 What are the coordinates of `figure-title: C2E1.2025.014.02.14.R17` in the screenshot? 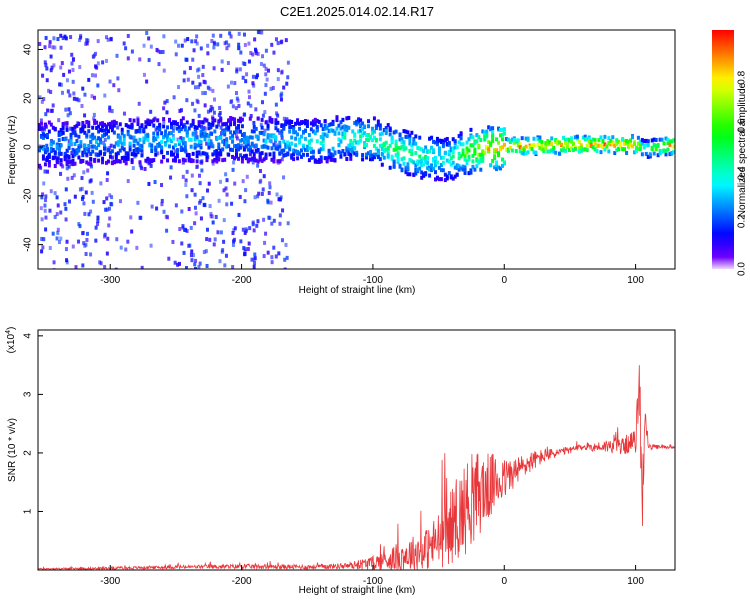 It's located at (357, 11).